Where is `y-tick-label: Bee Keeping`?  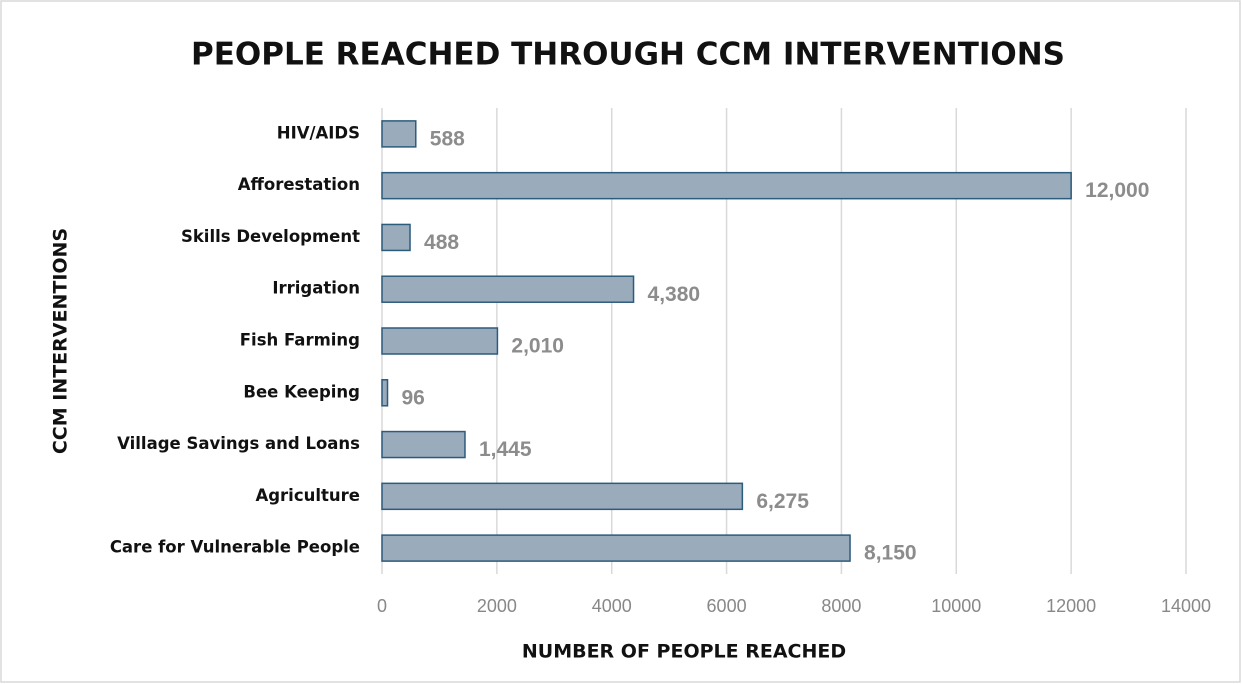 y-tick-label: Bee Keeping is located at coordinates (301, 391).